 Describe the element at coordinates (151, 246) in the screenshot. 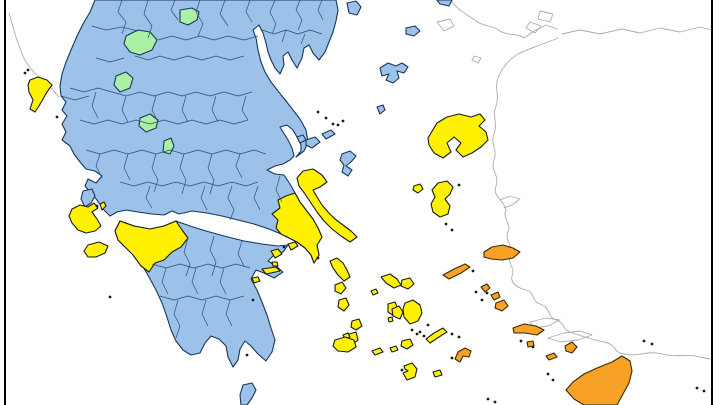

I see `achaia-ilia-region` at that location.